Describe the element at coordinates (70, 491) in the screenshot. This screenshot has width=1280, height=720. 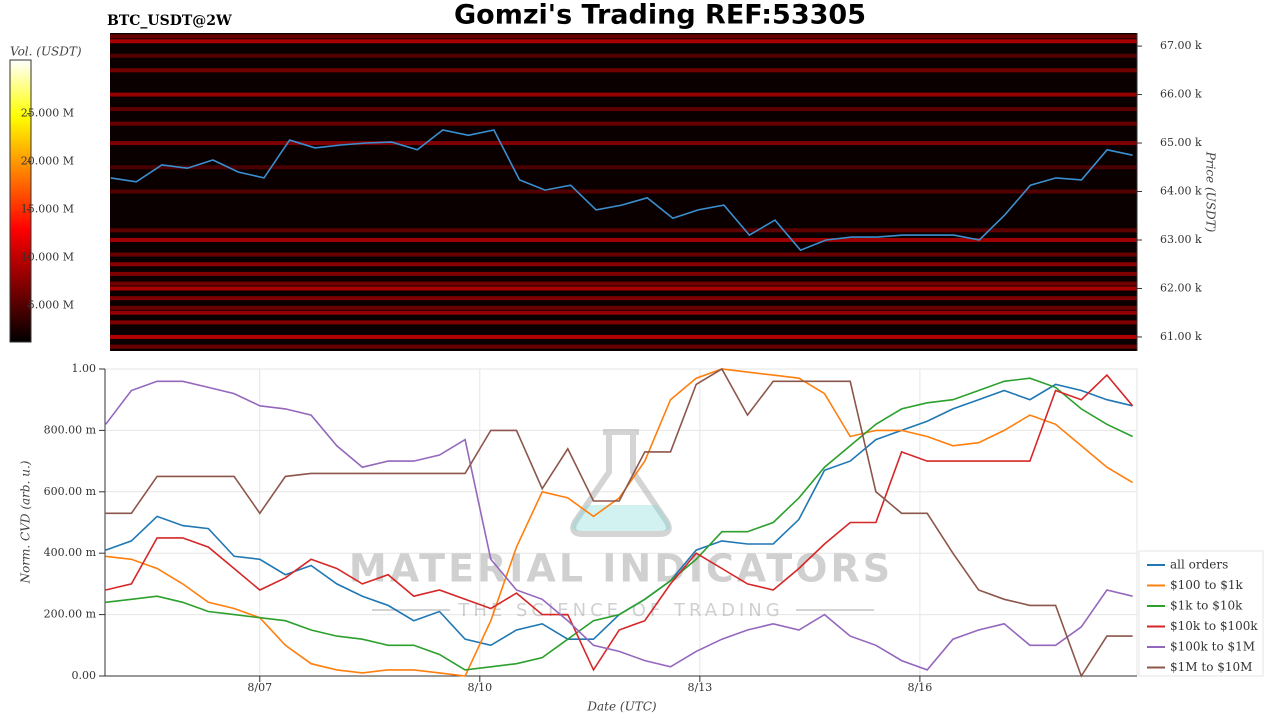
I see `y-tick-label: 600.00 m` at that location.